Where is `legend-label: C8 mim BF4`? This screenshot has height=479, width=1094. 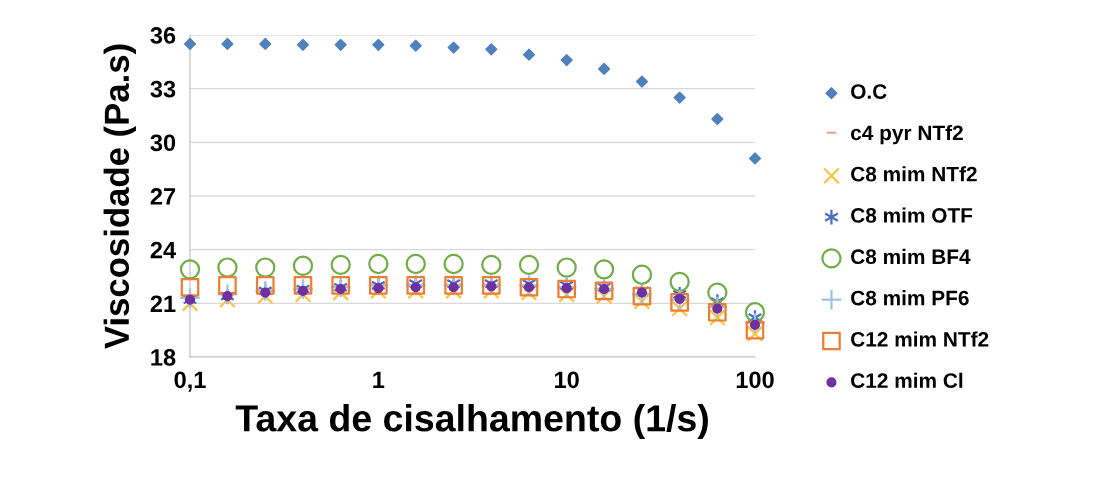 legend-label: C8 mim BF4 is located at coordinates (911, 256).